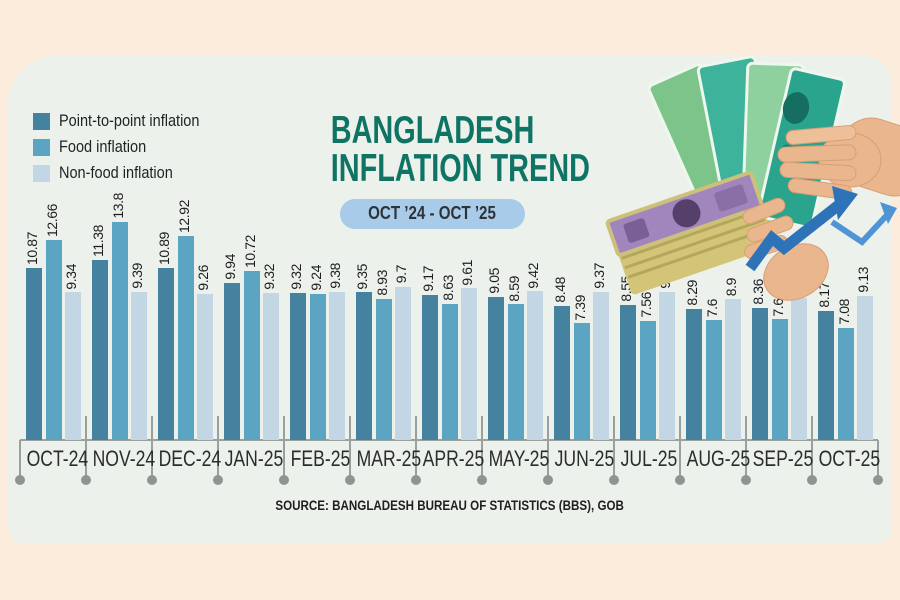 The image size is (900, 600). I want to click on month-label: OCT-24, so click(57, 458).